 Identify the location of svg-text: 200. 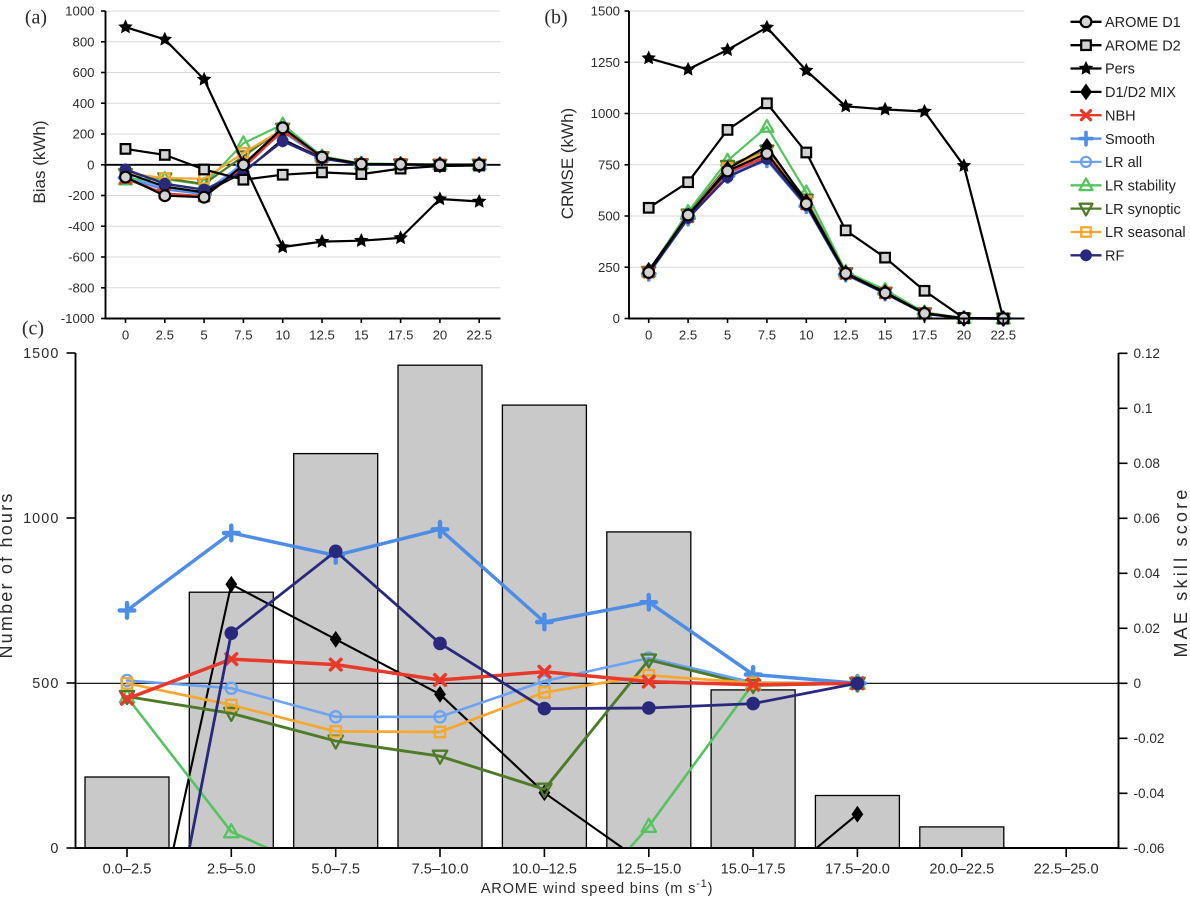
(83, 134).